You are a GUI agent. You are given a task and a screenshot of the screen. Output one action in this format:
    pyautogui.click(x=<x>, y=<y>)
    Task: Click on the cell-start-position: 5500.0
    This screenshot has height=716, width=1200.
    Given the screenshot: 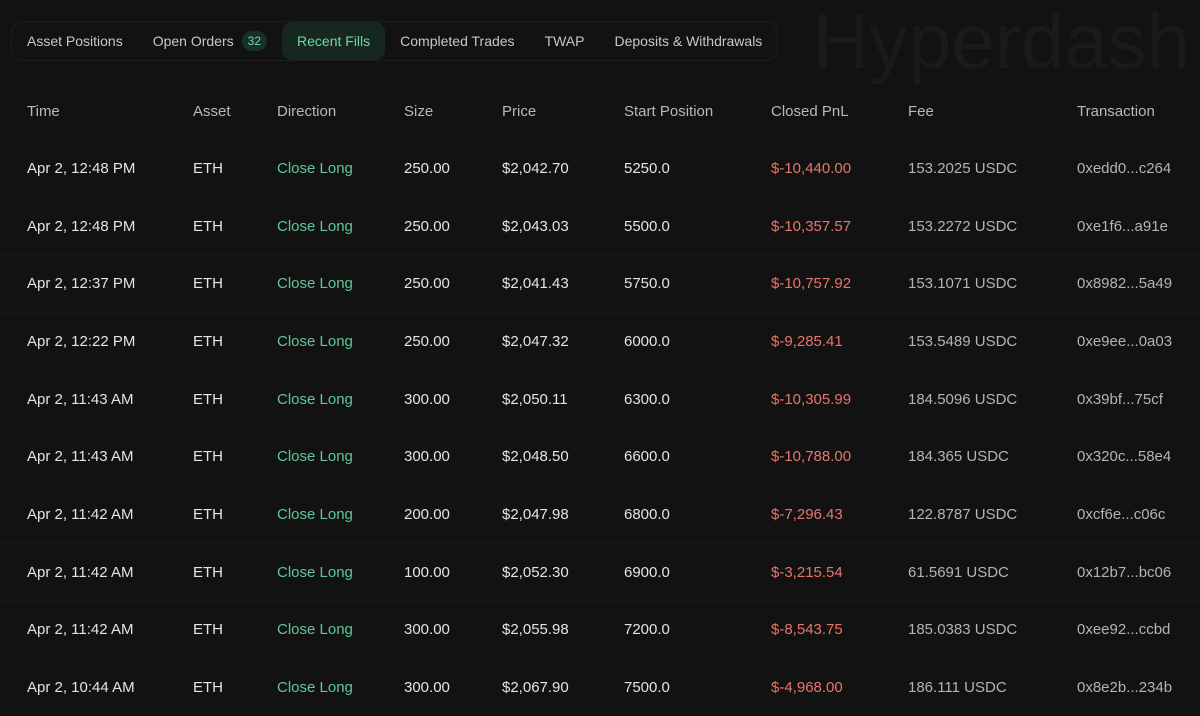 What is the action you would take?
    pyautogui.click(x=696, y=225)
    